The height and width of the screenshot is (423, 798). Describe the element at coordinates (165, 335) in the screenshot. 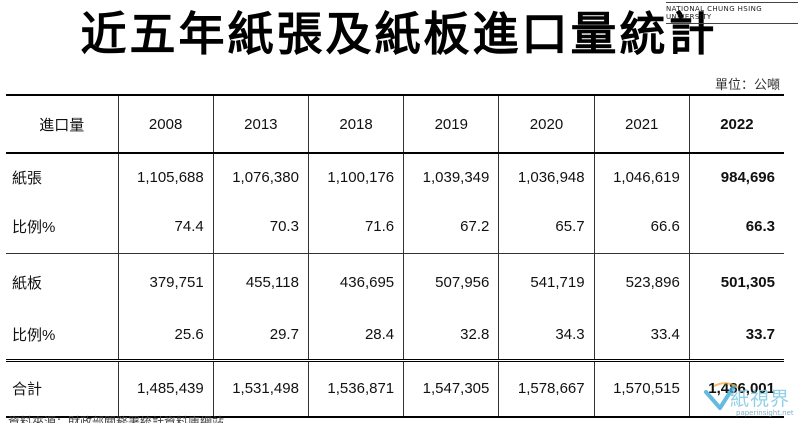

I see `table-cell: 25.6` at that location.